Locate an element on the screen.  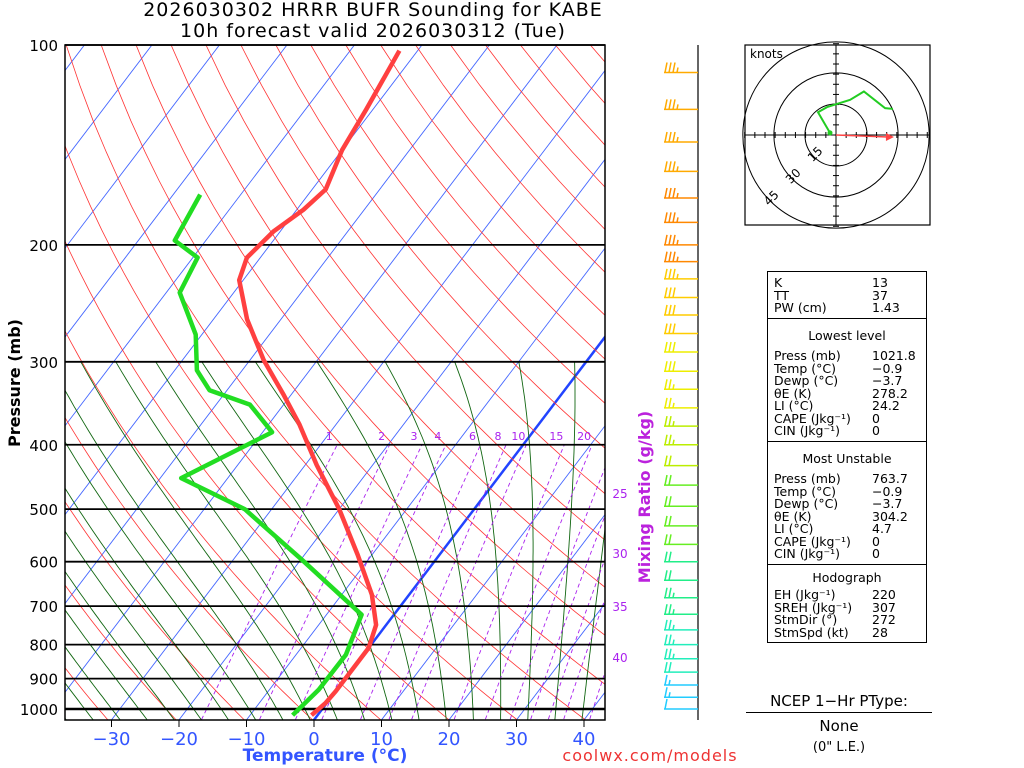
storm-motion-arrowhead is located at coordinates (889, 137).